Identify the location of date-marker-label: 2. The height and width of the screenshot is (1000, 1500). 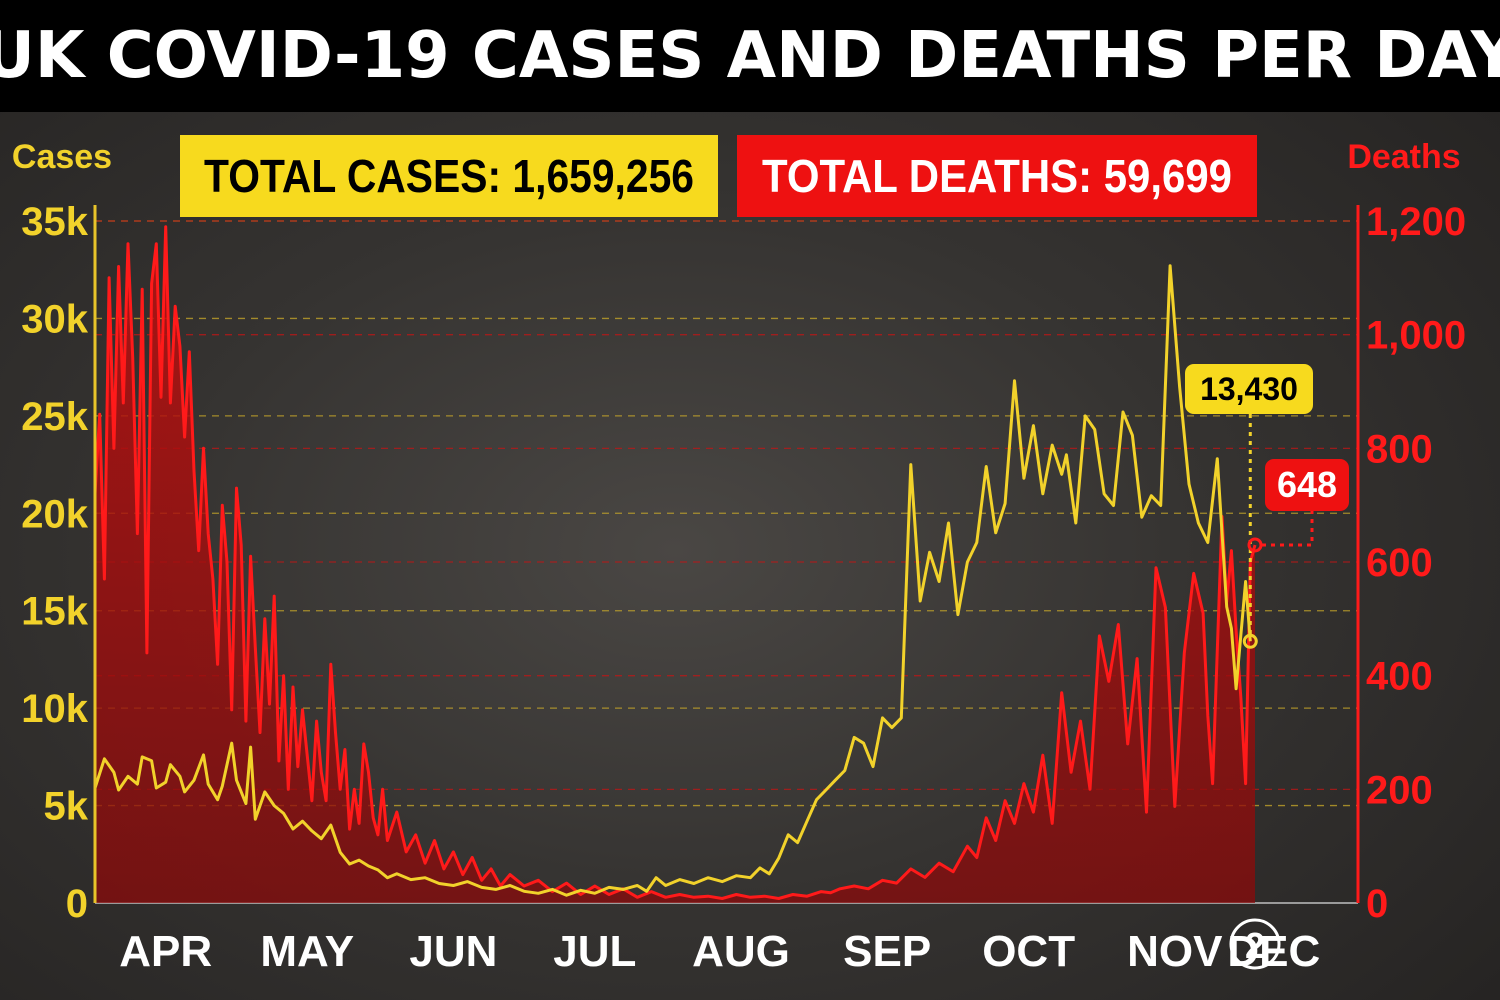
(1255, 945).